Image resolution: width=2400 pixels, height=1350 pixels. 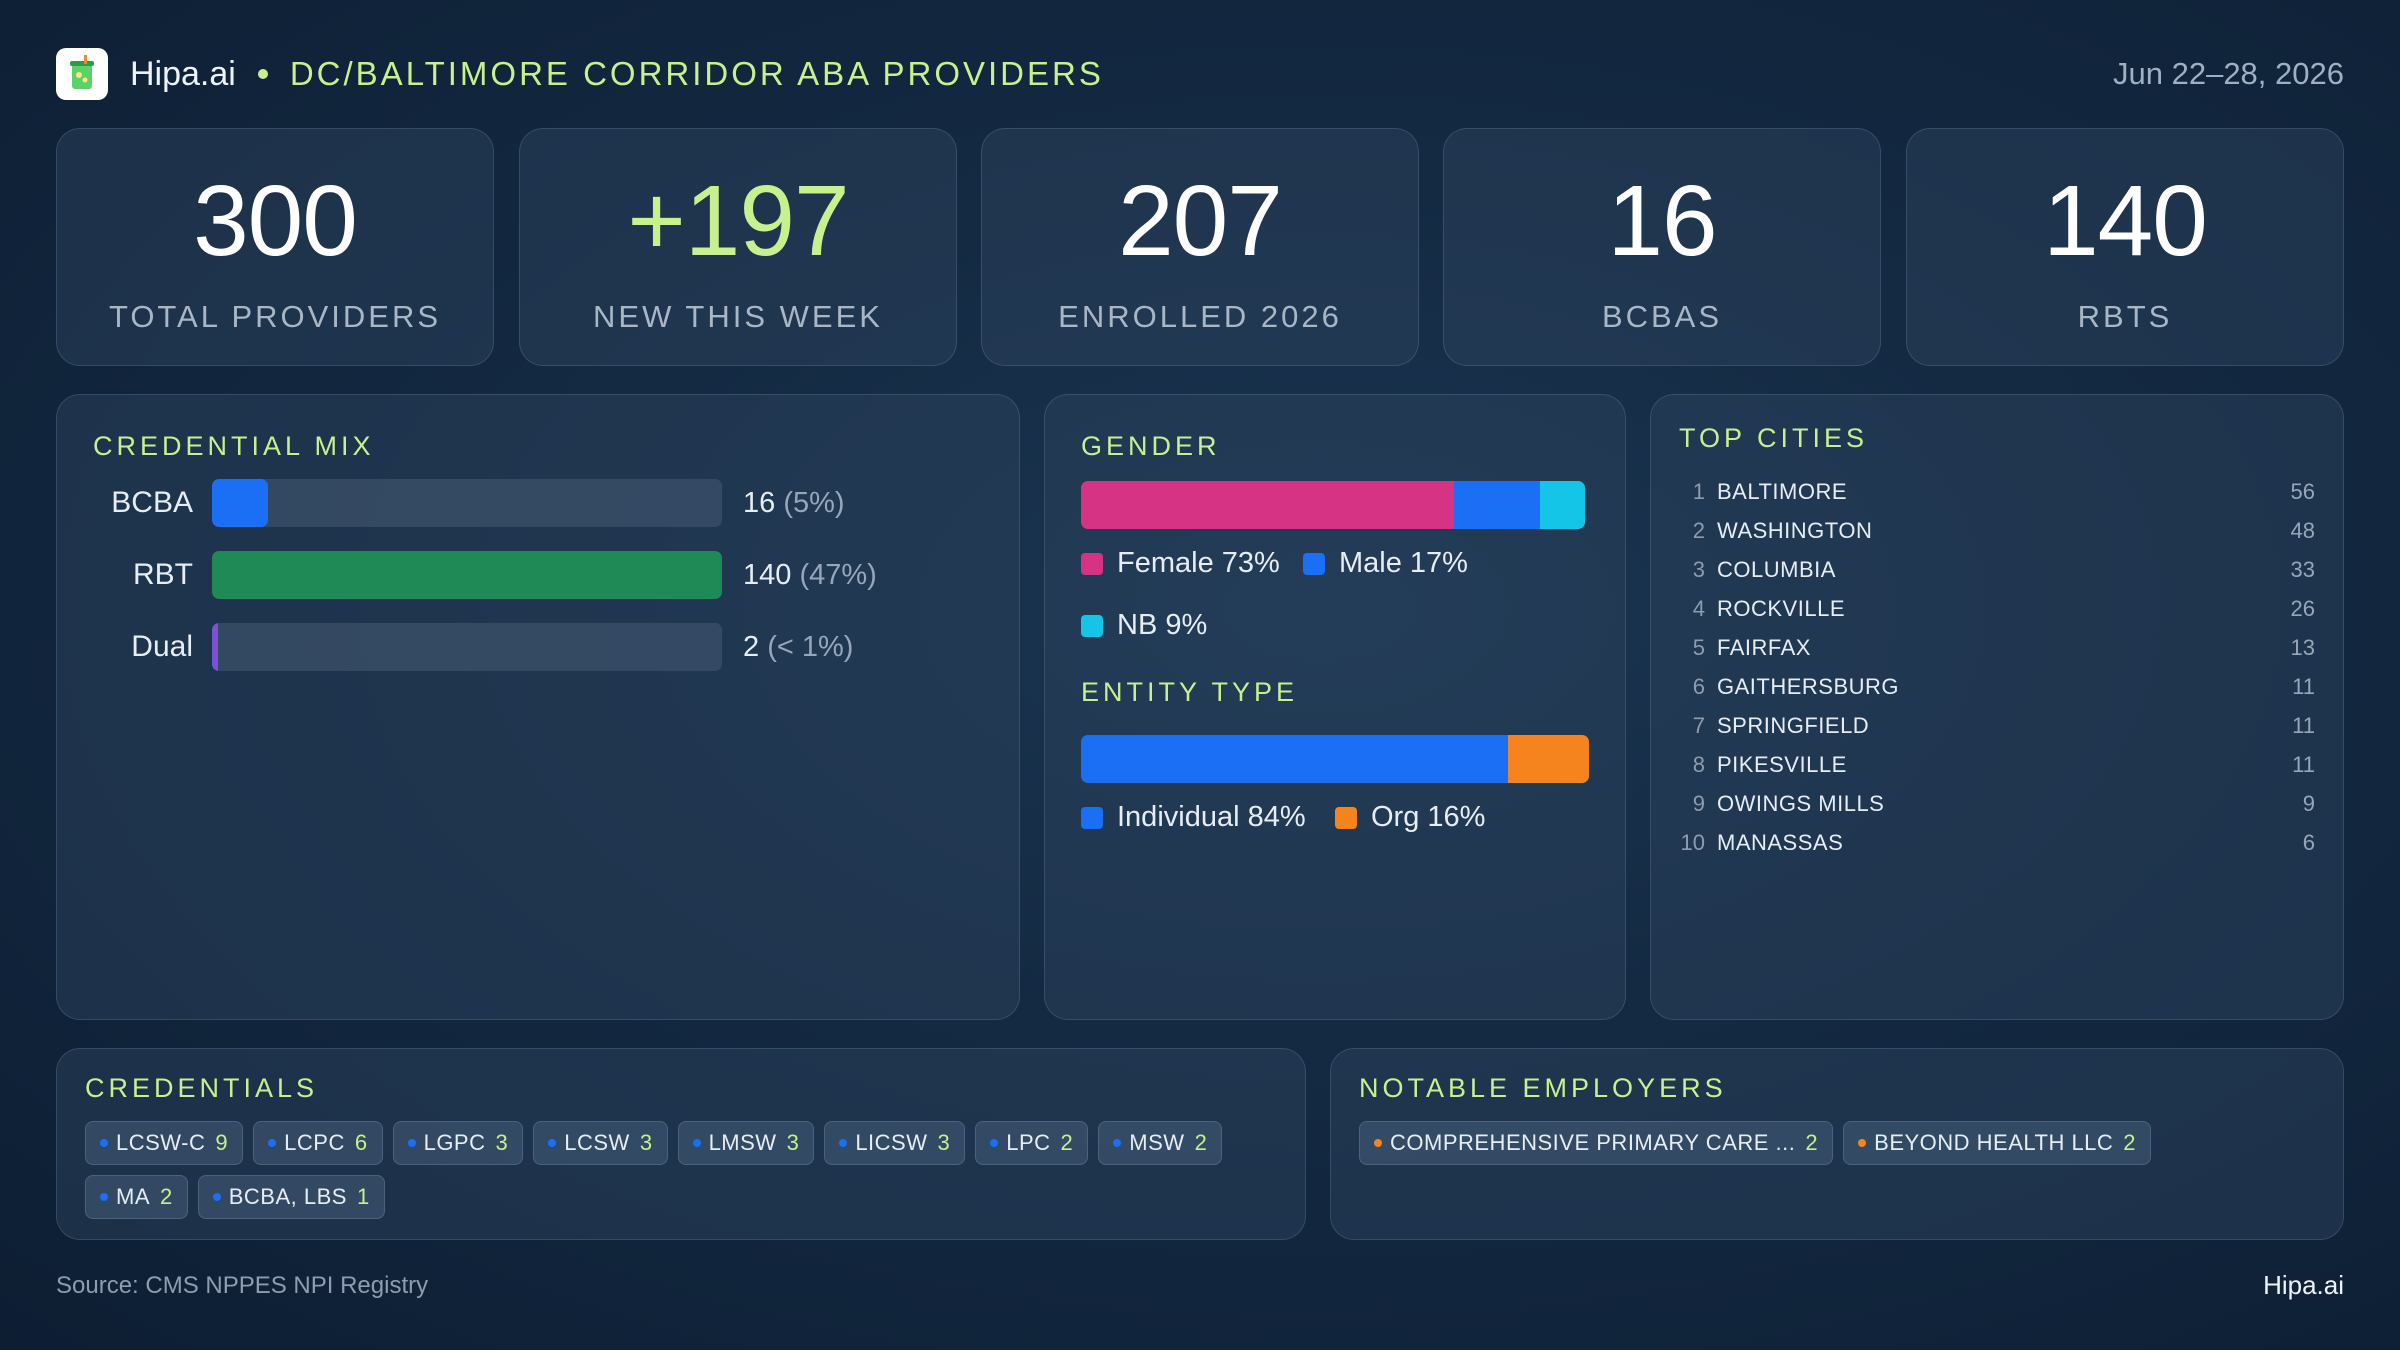 I want to click on employer-chip: BEYOND HEALTH LLC 2, so click(x=1997, y=1143).